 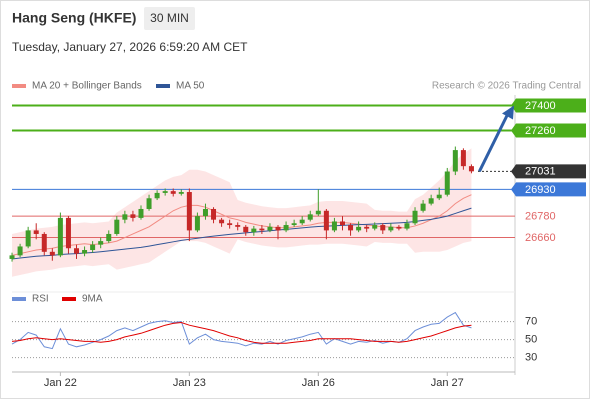 What do you see at coordinates (540, 238) in the screenshot?
I see `level-label: 26660` at bounding box center [540, 238].